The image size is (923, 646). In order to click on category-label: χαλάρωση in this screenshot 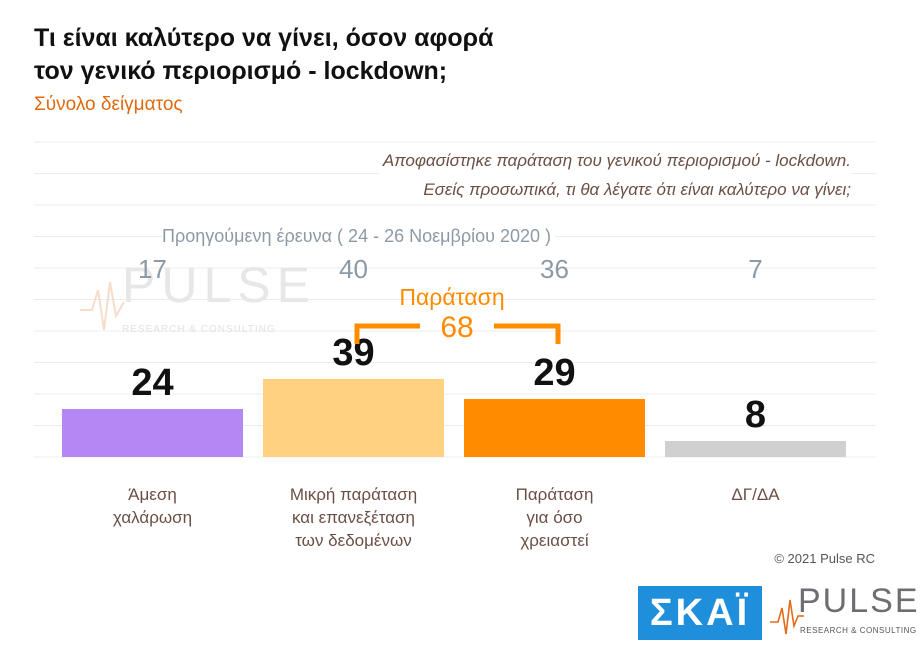, I will do `click(152, 517)`.